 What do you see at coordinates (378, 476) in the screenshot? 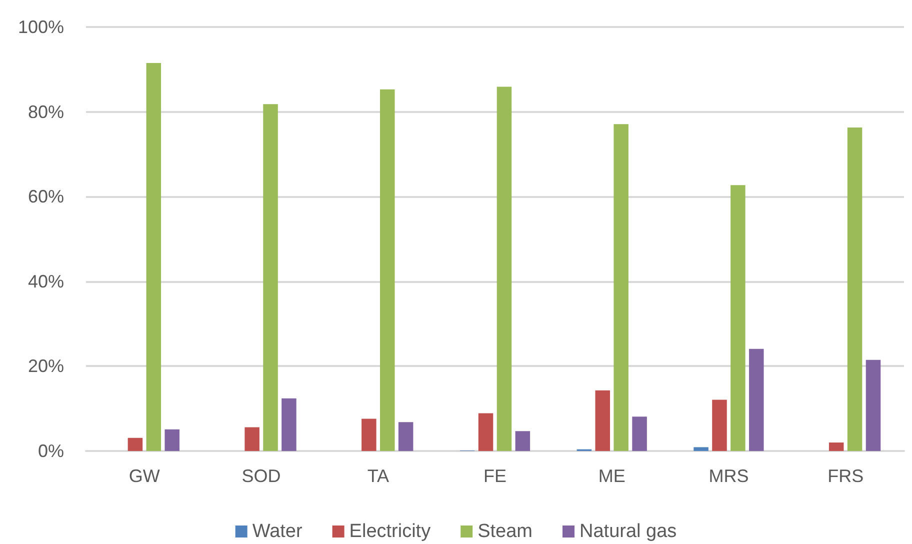
I see `x-tick-label: TA` at bounding box center [378, 476].